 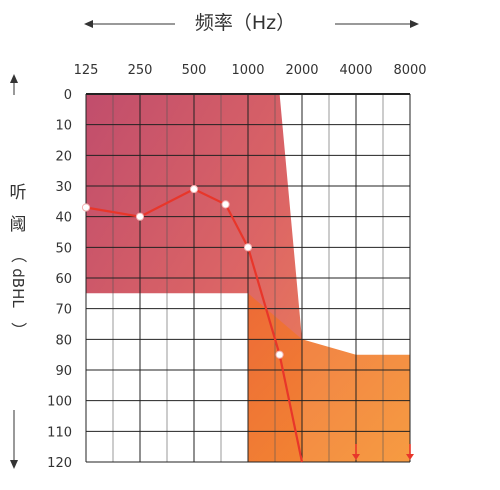 What do you see at coordinates (63, 187) in the screenshot?
I see `y-tick-label: 30` at bounding box center [63, 187].